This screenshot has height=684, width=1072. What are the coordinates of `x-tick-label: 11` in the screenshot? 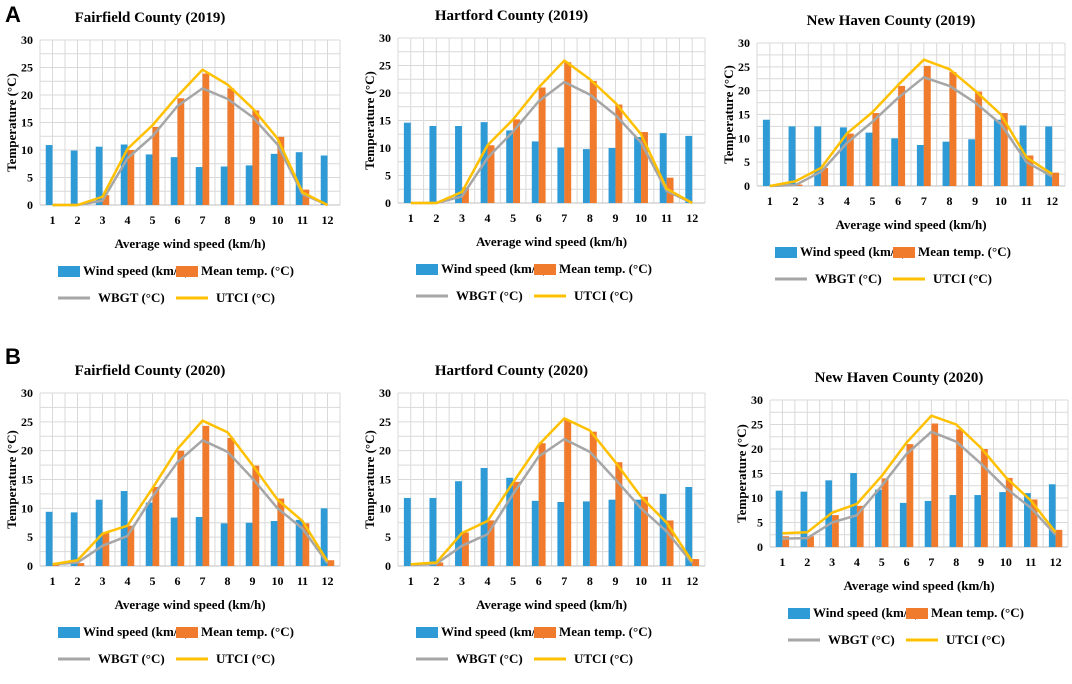 It's located at (302, 581).